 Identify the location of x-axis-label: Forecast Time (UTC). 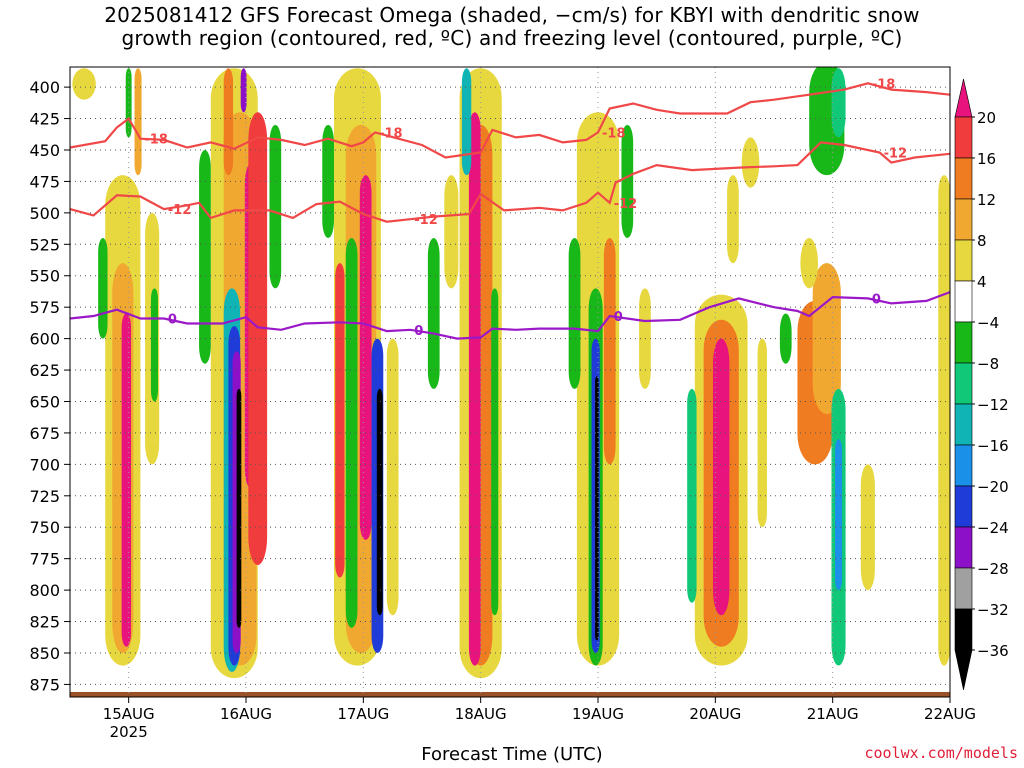
(512, 754).